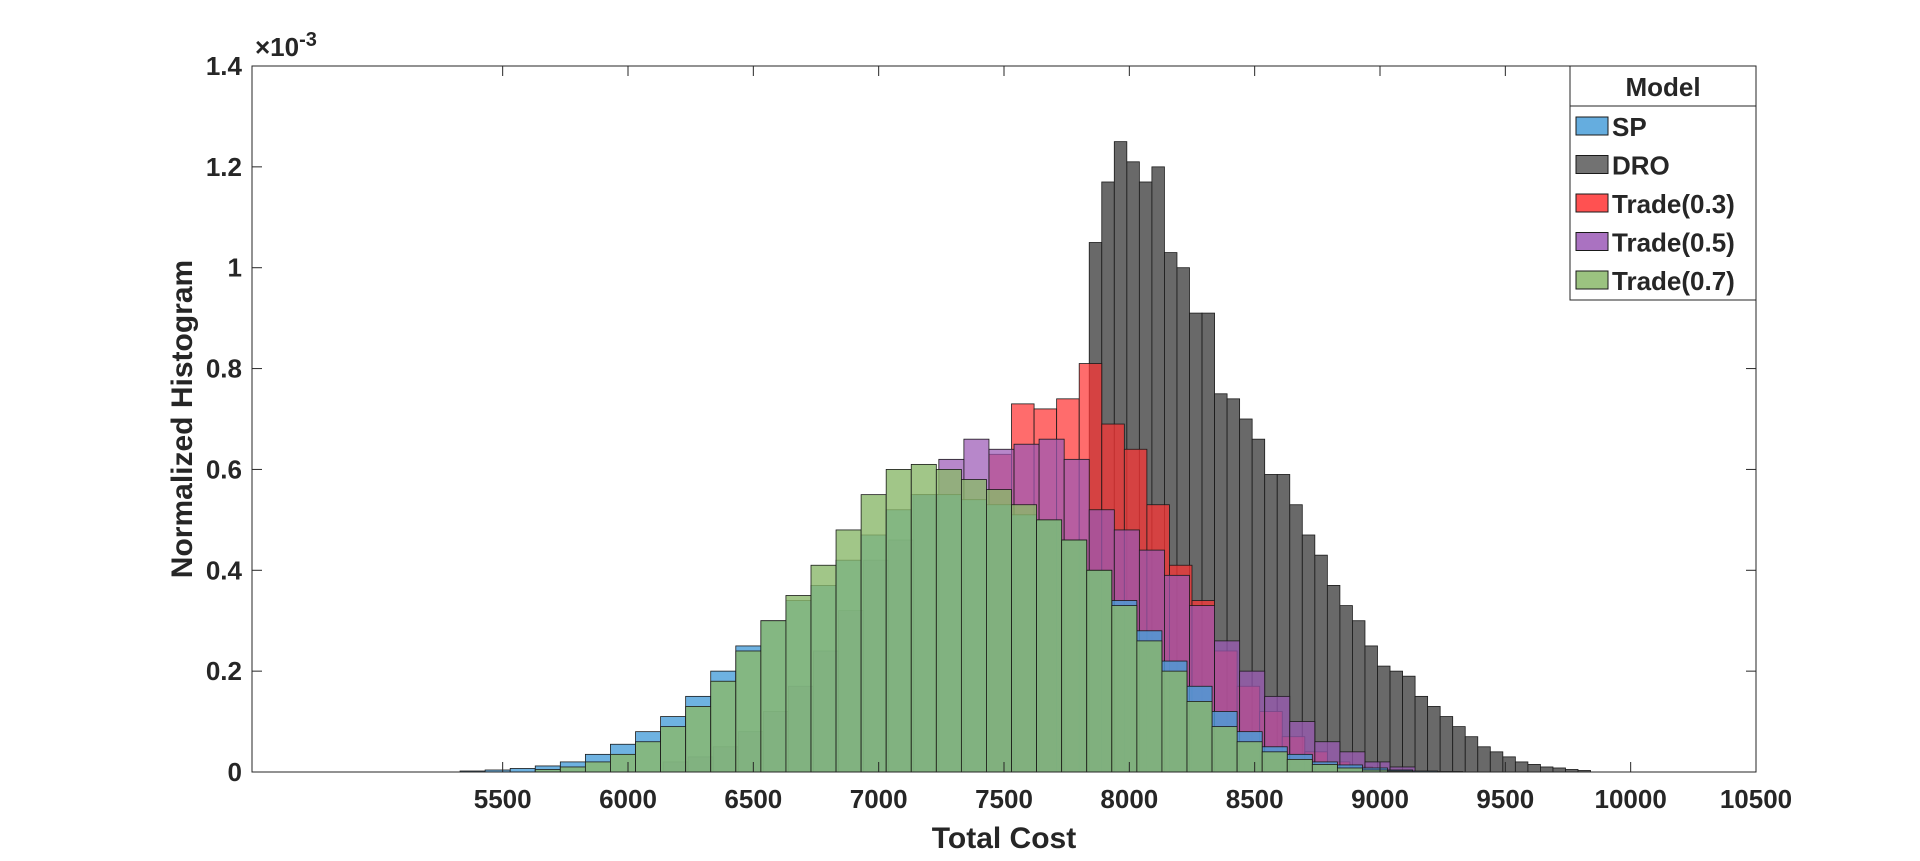 Image resolution: width=1920 pixels, height=861 pixels. What do you see at coordinates (1129, 799) in the screenshot?
I see `x-tick-label: 8000` at bounding box center [1129, 799].